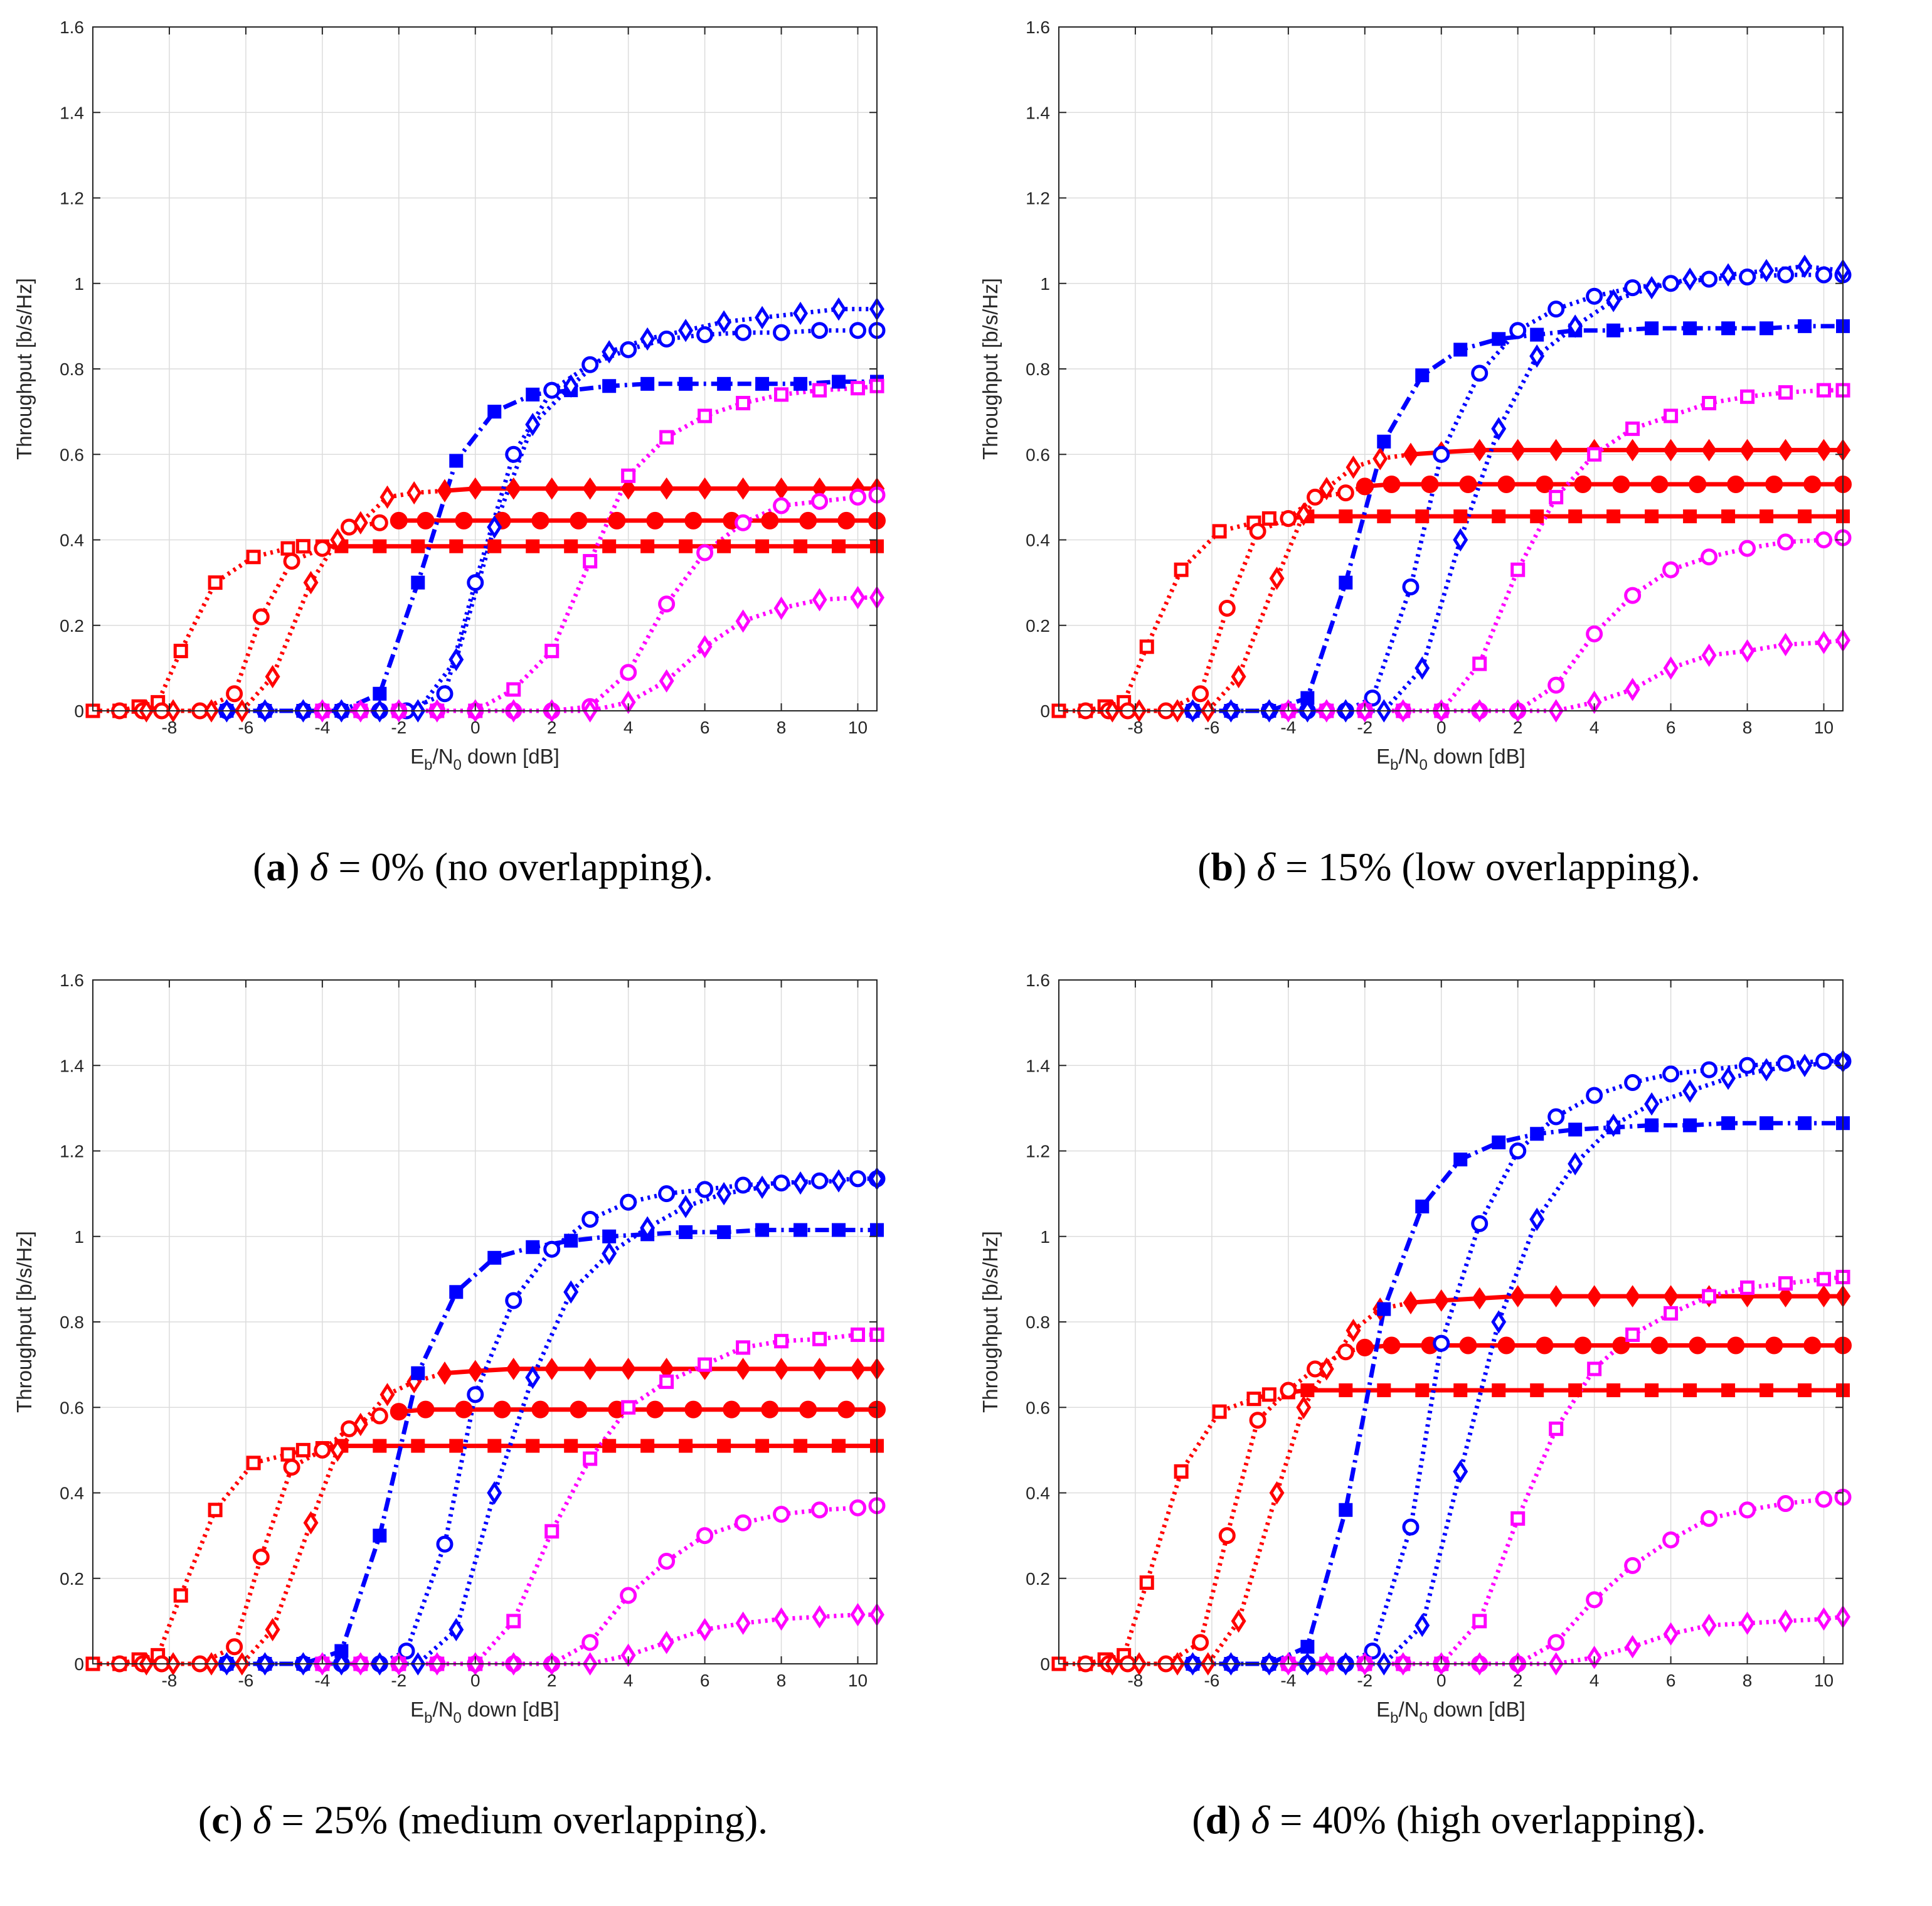 The width and height of the screenshot is (1932, 1906). I want to click on caption-equals: =, so click(292, 1819).